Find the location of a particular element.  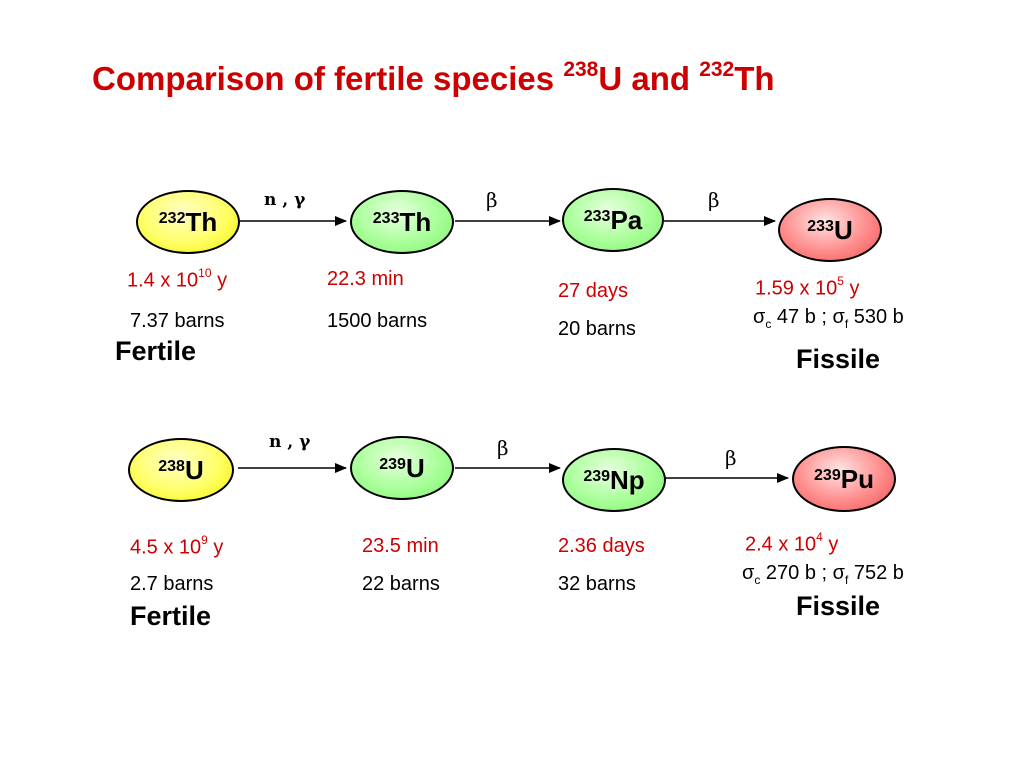

node-pa233: 233 Pa is located at coordinates (613, 220).